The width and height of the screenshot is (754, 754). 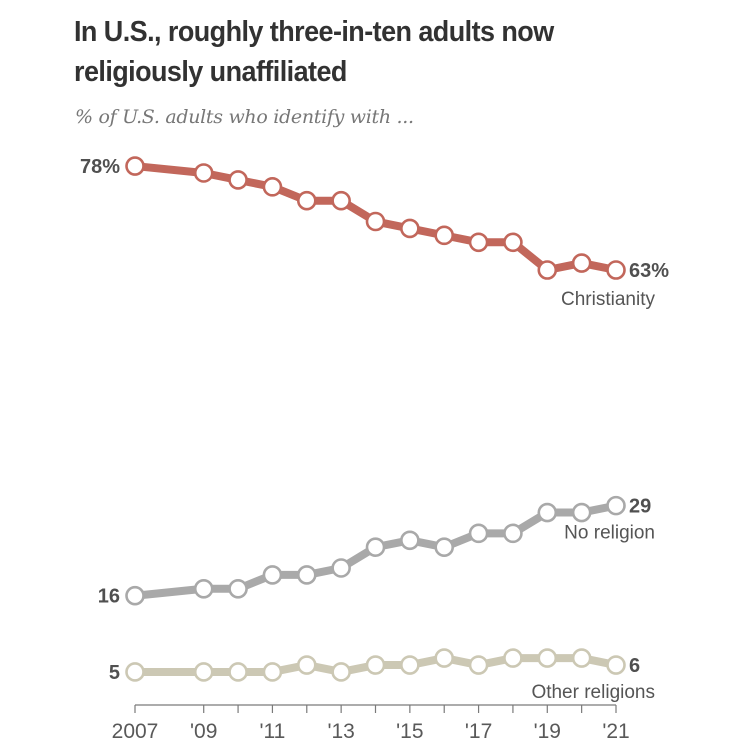 I want to click on data-point-other-religions-2012, so click(x=306, y=665).